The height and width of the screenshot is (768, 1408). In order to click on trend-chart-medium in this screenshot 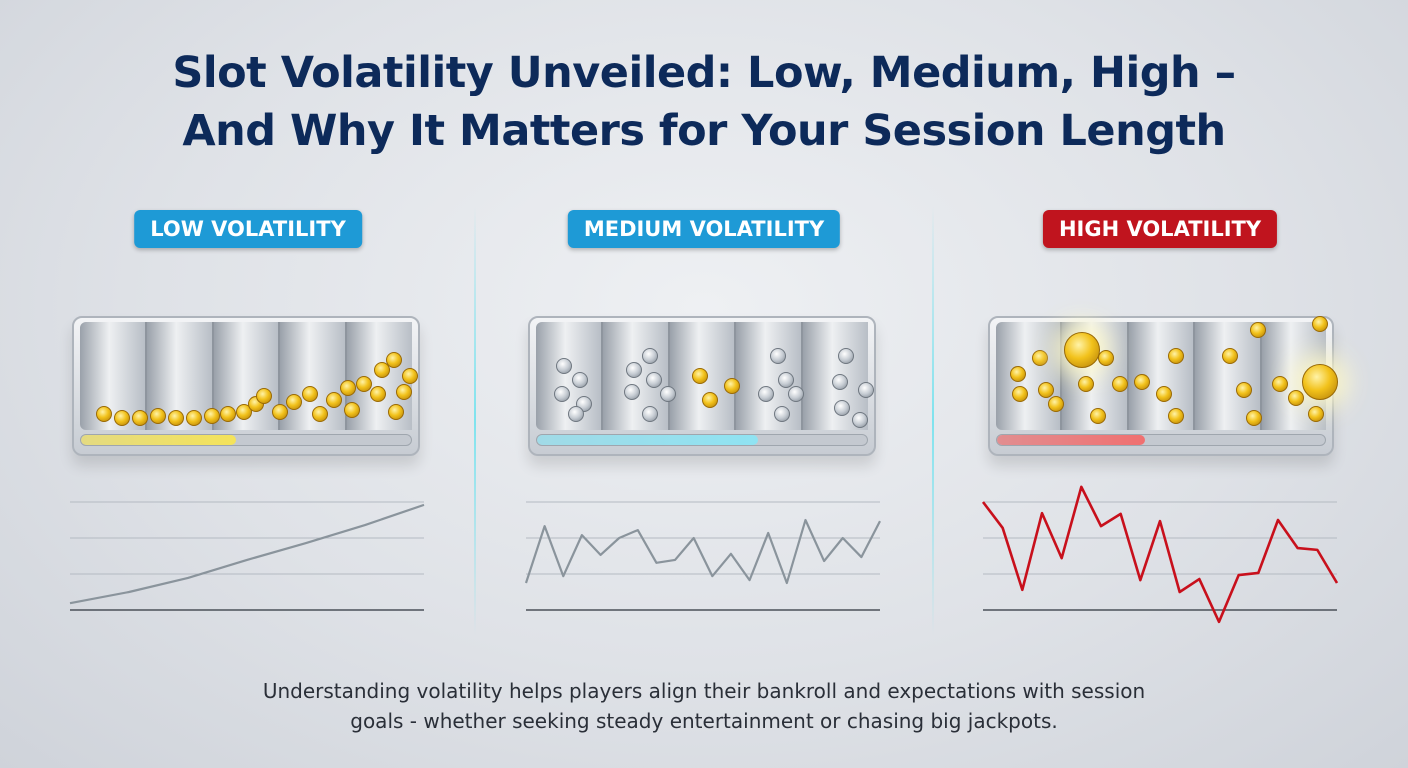, I will do `click(702, 556)`.